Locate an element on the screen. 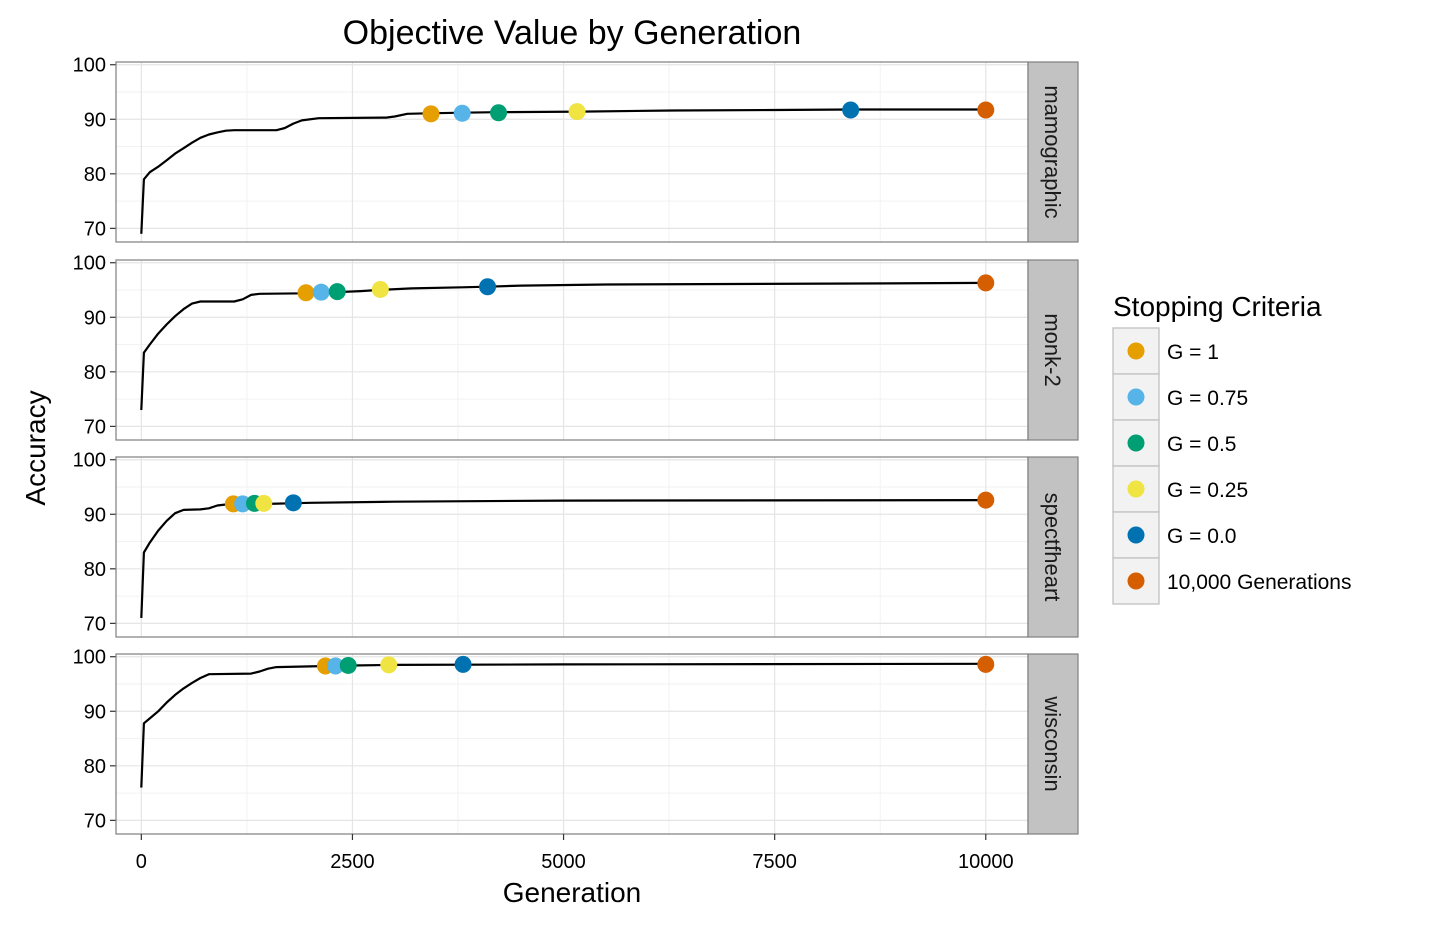 Image resolution: width=1440 pixels, height=926 pixels. panel-wisconsin: 70 80 90 100 wisconsin is located at coordinates (576, 741).